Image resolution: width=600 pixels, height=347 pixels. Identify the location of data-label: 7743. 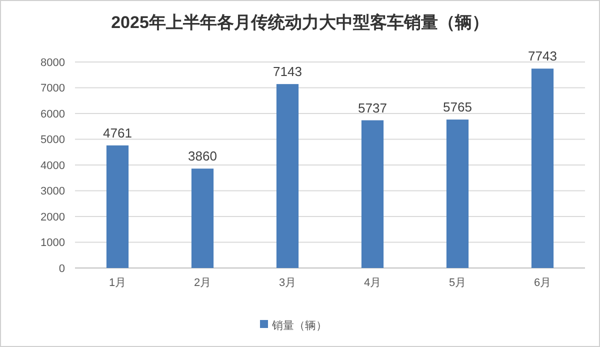
(542, 56).